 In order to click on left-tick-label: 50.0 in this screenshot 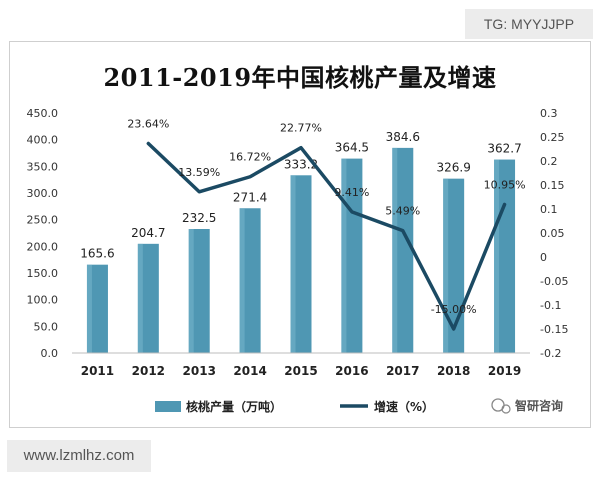, I will do `click(46, 326)`.